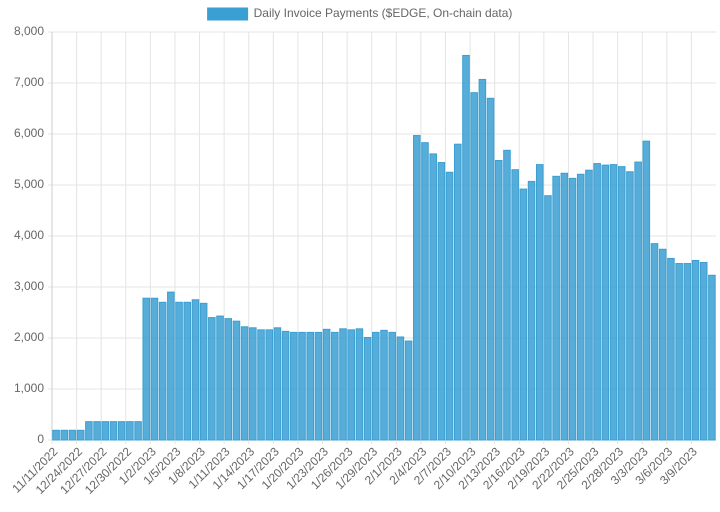 The image size is (720, 512). Describe the element at coordinates (29, 184) in the screenshot. I see `y-tick-label: 5,000` at that location.